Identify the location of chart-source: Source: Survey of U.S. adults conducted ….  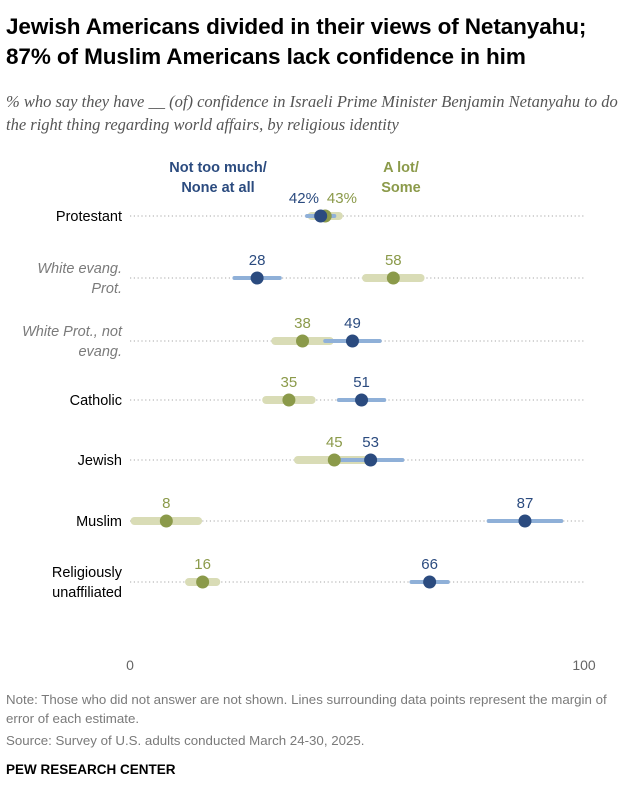
(185, 740).